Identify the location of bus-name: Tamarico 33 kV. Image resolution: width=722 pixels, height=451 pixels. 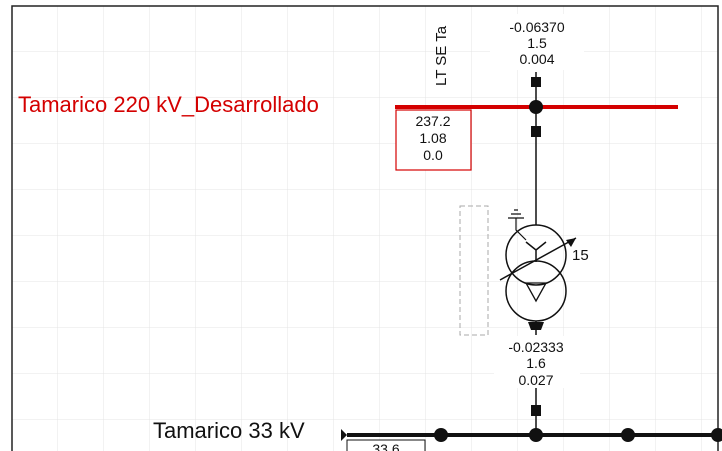
(229, 430).